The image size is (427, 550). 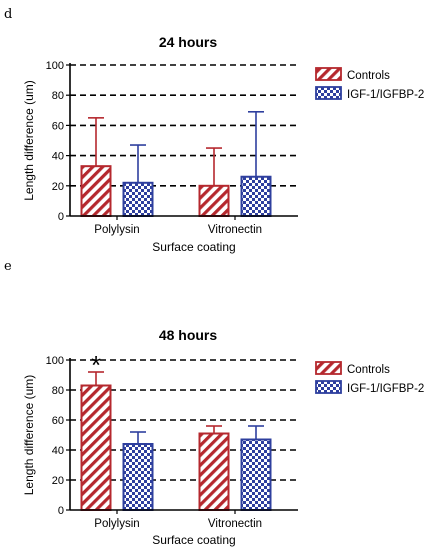 I want to click on chart-title: 48 hours, so click(x=188, y=335).